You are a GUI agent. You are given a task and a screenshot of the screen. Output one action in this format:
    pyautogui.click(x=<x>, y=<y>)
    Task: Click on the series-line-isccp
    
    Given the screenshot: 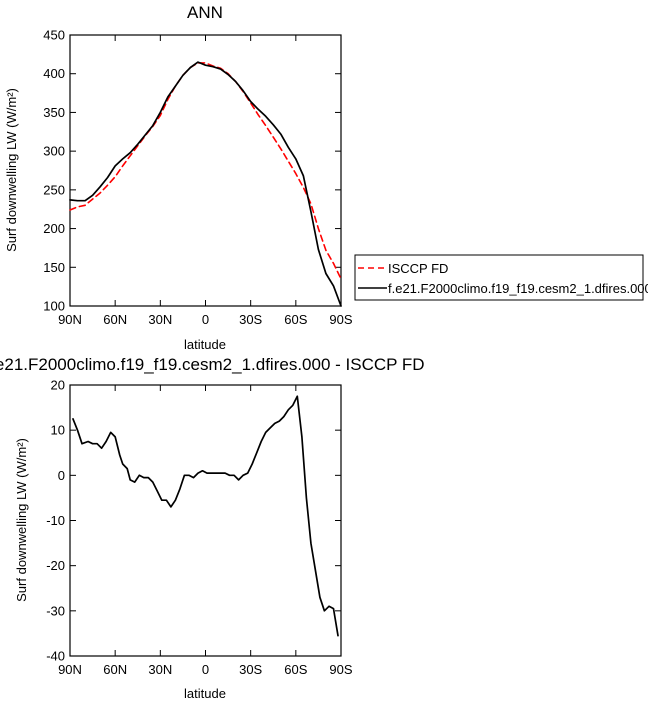 What is the action you would take?
    pyautogui.click(x=205, y=171)
    